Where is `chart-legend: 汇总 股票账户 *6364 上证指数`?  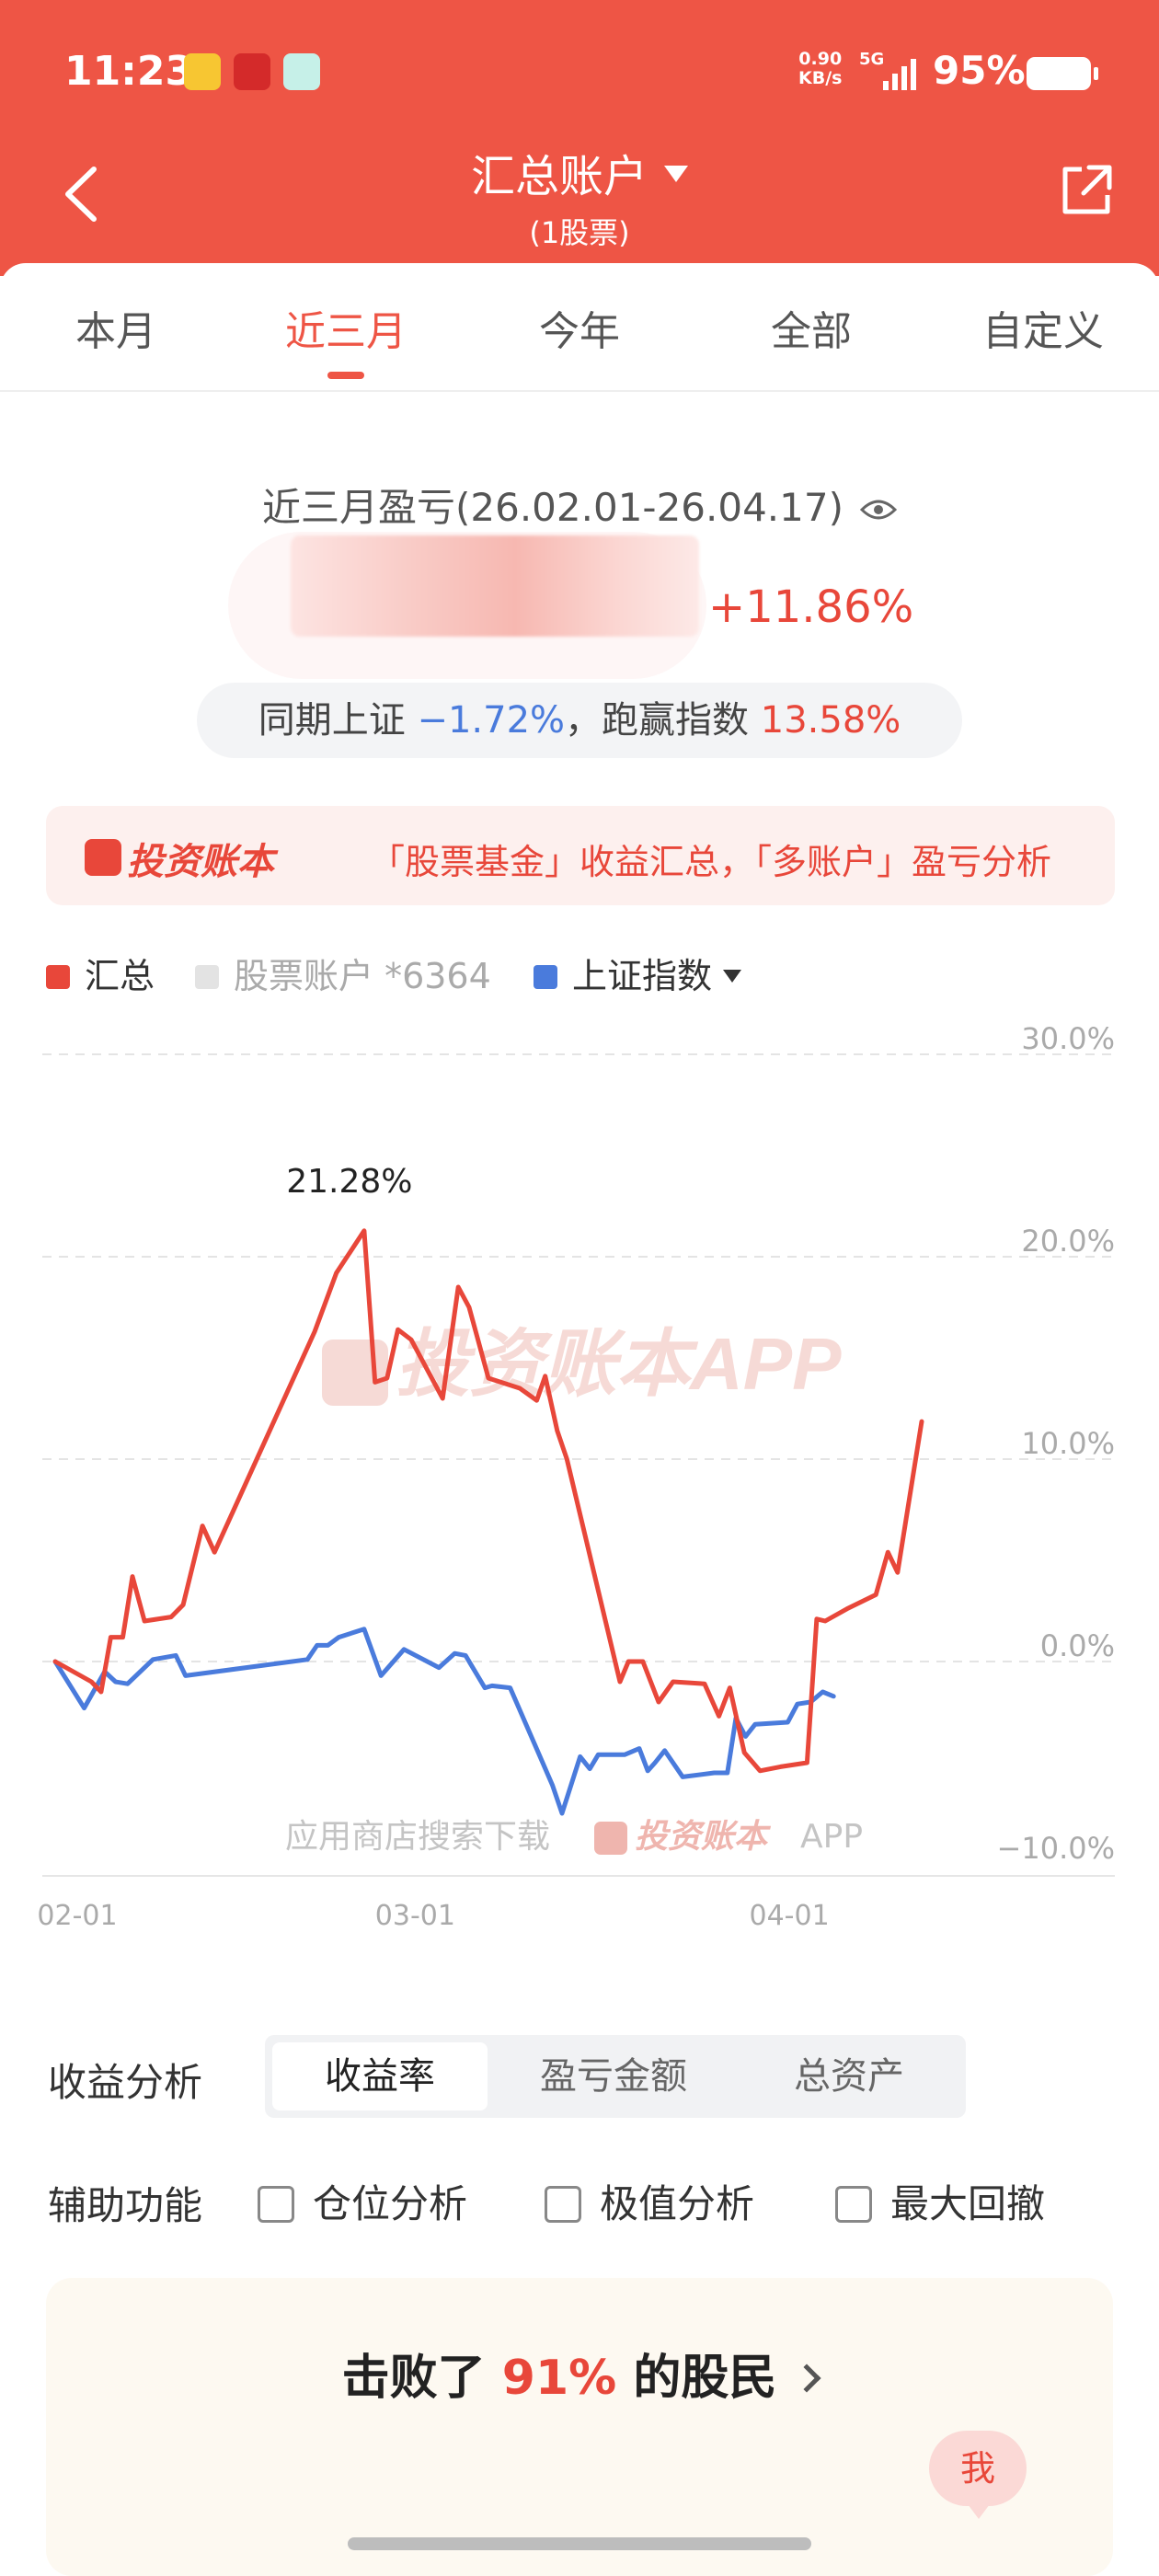 chart-legend: 汇总 股票账户 *6364 上证指数 is located at coordinates (579, 974).